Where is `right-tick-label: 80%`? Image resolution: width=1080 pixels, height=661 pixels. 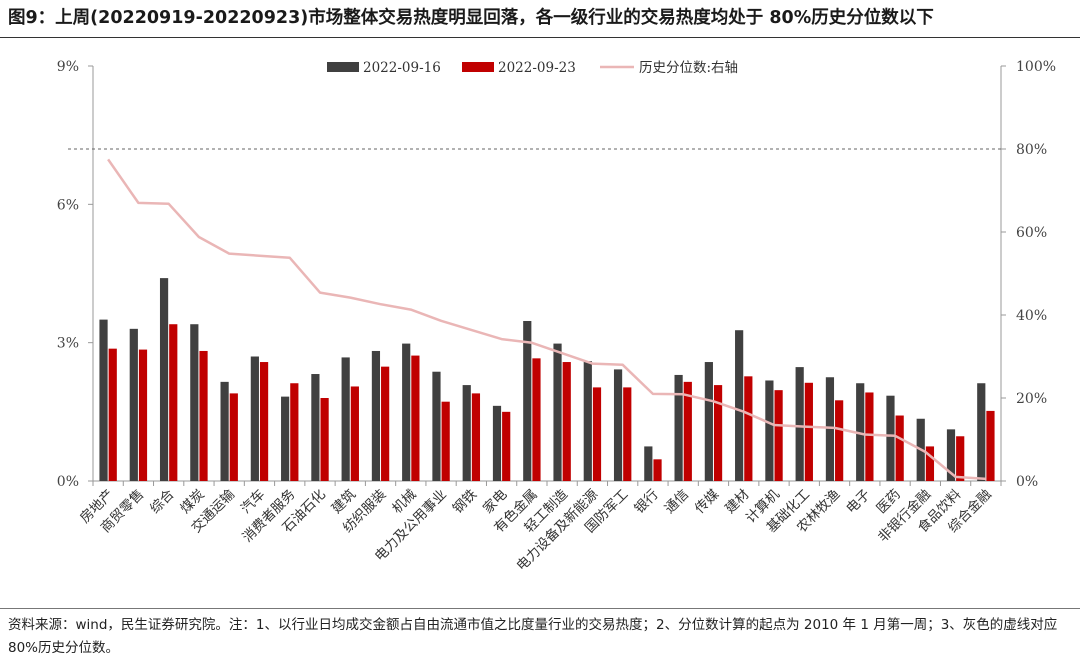 right-tick-label: 80% is located at coordinates (1031, 150).